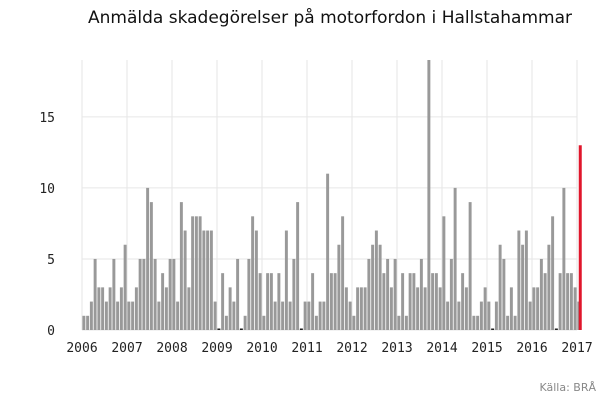 The height and width of the screenshot is (400, 600). Describe the element at coordinates (306, 348) in the screenshot. I see `x-tick-label: 2011` at that location.